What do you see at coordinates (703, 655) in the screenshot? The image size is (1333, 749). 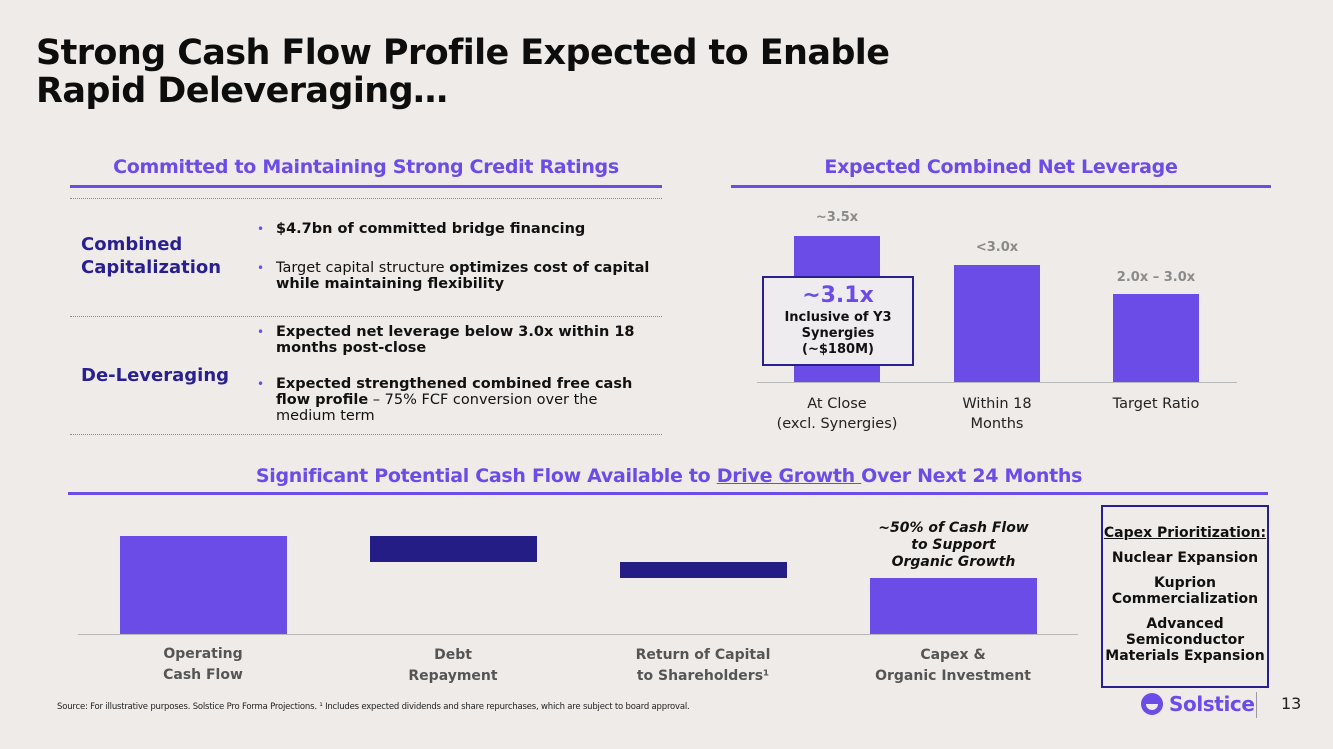 I see `category-line: Return of Capital` at bounding box center [703, 655].